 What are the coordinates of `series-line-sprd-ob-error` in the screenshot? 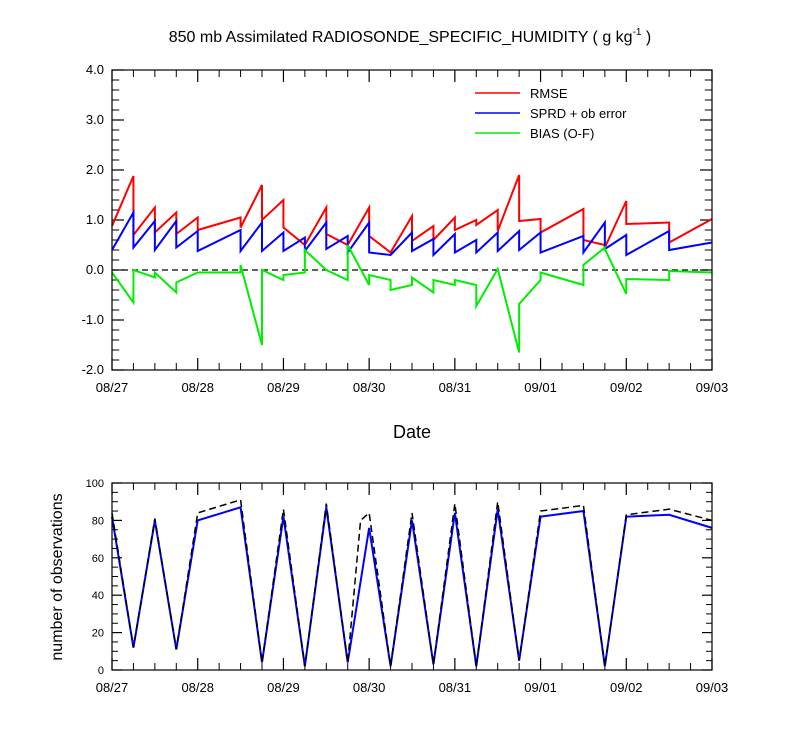 It's located at (412, 233).